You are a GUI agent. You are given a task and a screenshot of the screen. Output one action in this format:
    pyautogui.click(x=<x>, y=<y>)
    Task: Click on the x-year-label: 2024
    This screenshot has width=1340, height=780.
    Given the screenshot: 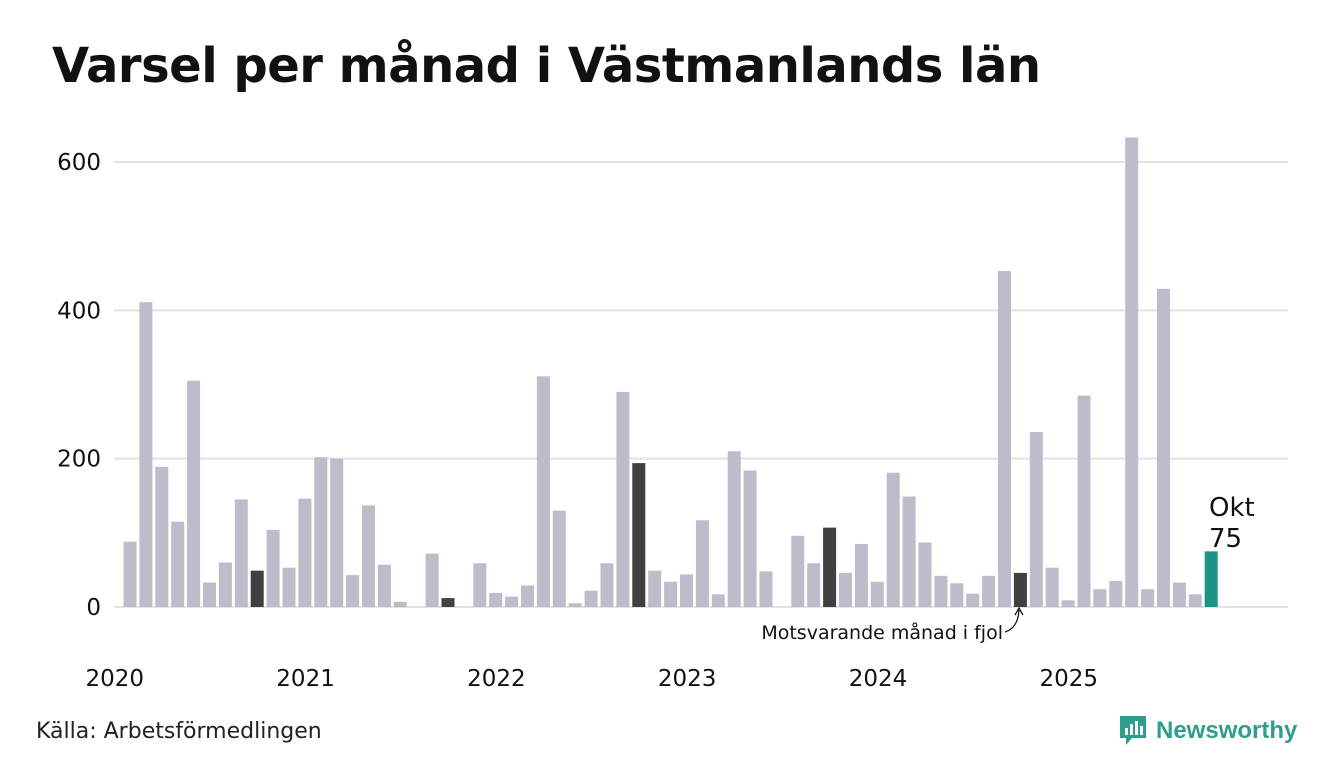 What is the action you would take?
    pyautogui.click(x=878, y=679)
    